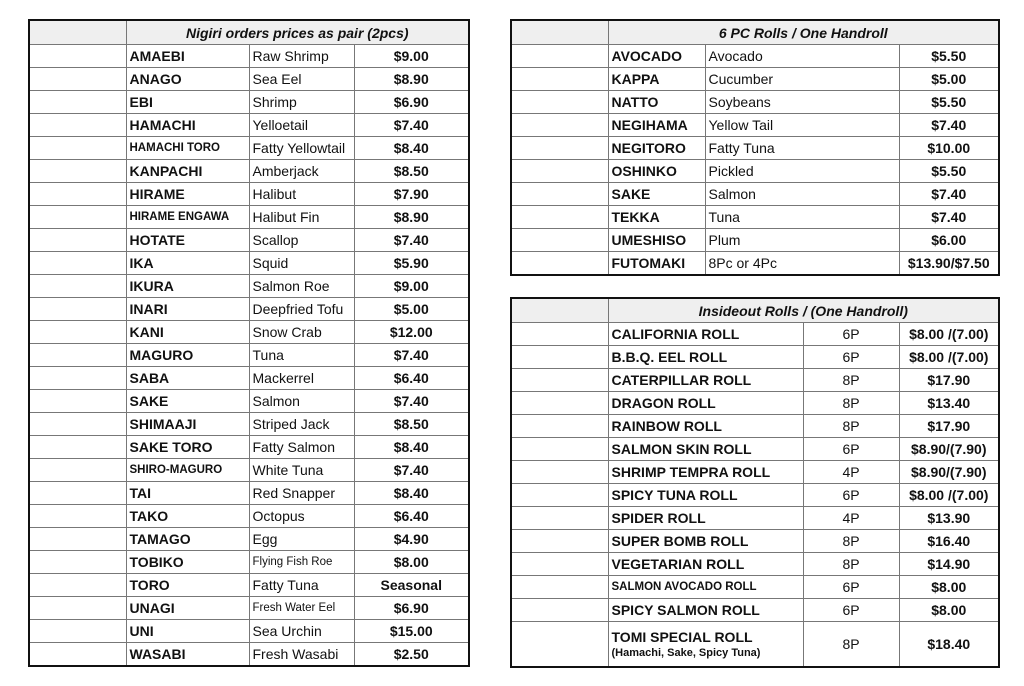 Image resolution: width=1024 pixels, height=686 pixels. I want to click on item-detail: Red Snapper, so click(301, 493).